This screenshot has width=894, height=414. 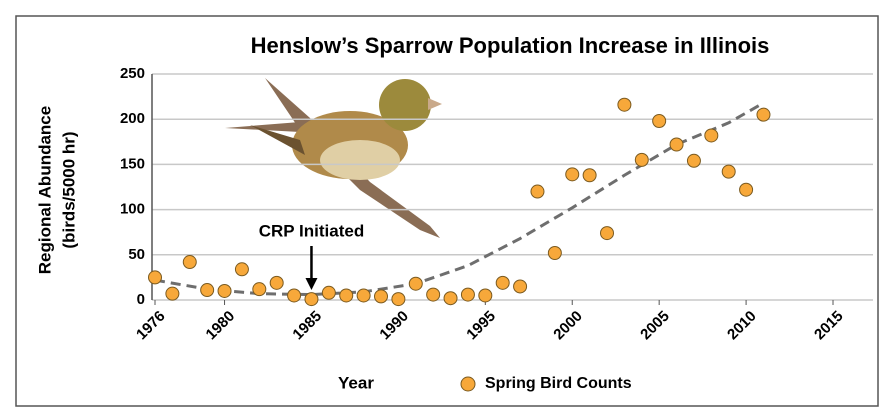 What do you see at coordinates (311, 284) in the screenshot?
I see `annotation-arrowhead` at bounding box center [311, 284].